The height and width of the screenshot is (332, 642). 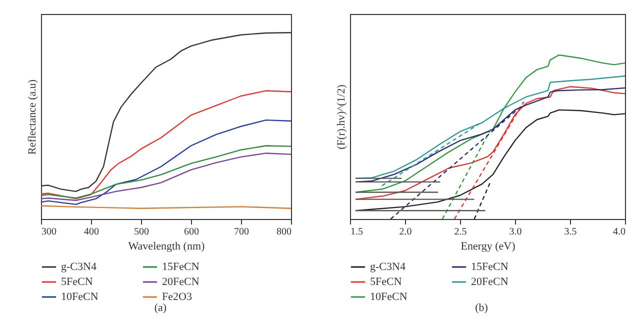 What do you see at coordinates (405, 232) in the screenshot?
I see `x-tick-label: 2.0` at bounding box center [405, 232].